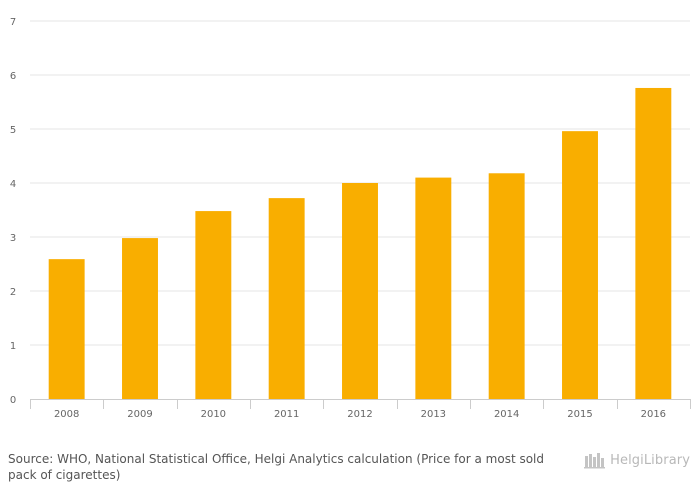  What do you see at coordinates (66, 414) in the screenshot?
I see `x-tick-label: 2008` at bounding box center [66, 414].